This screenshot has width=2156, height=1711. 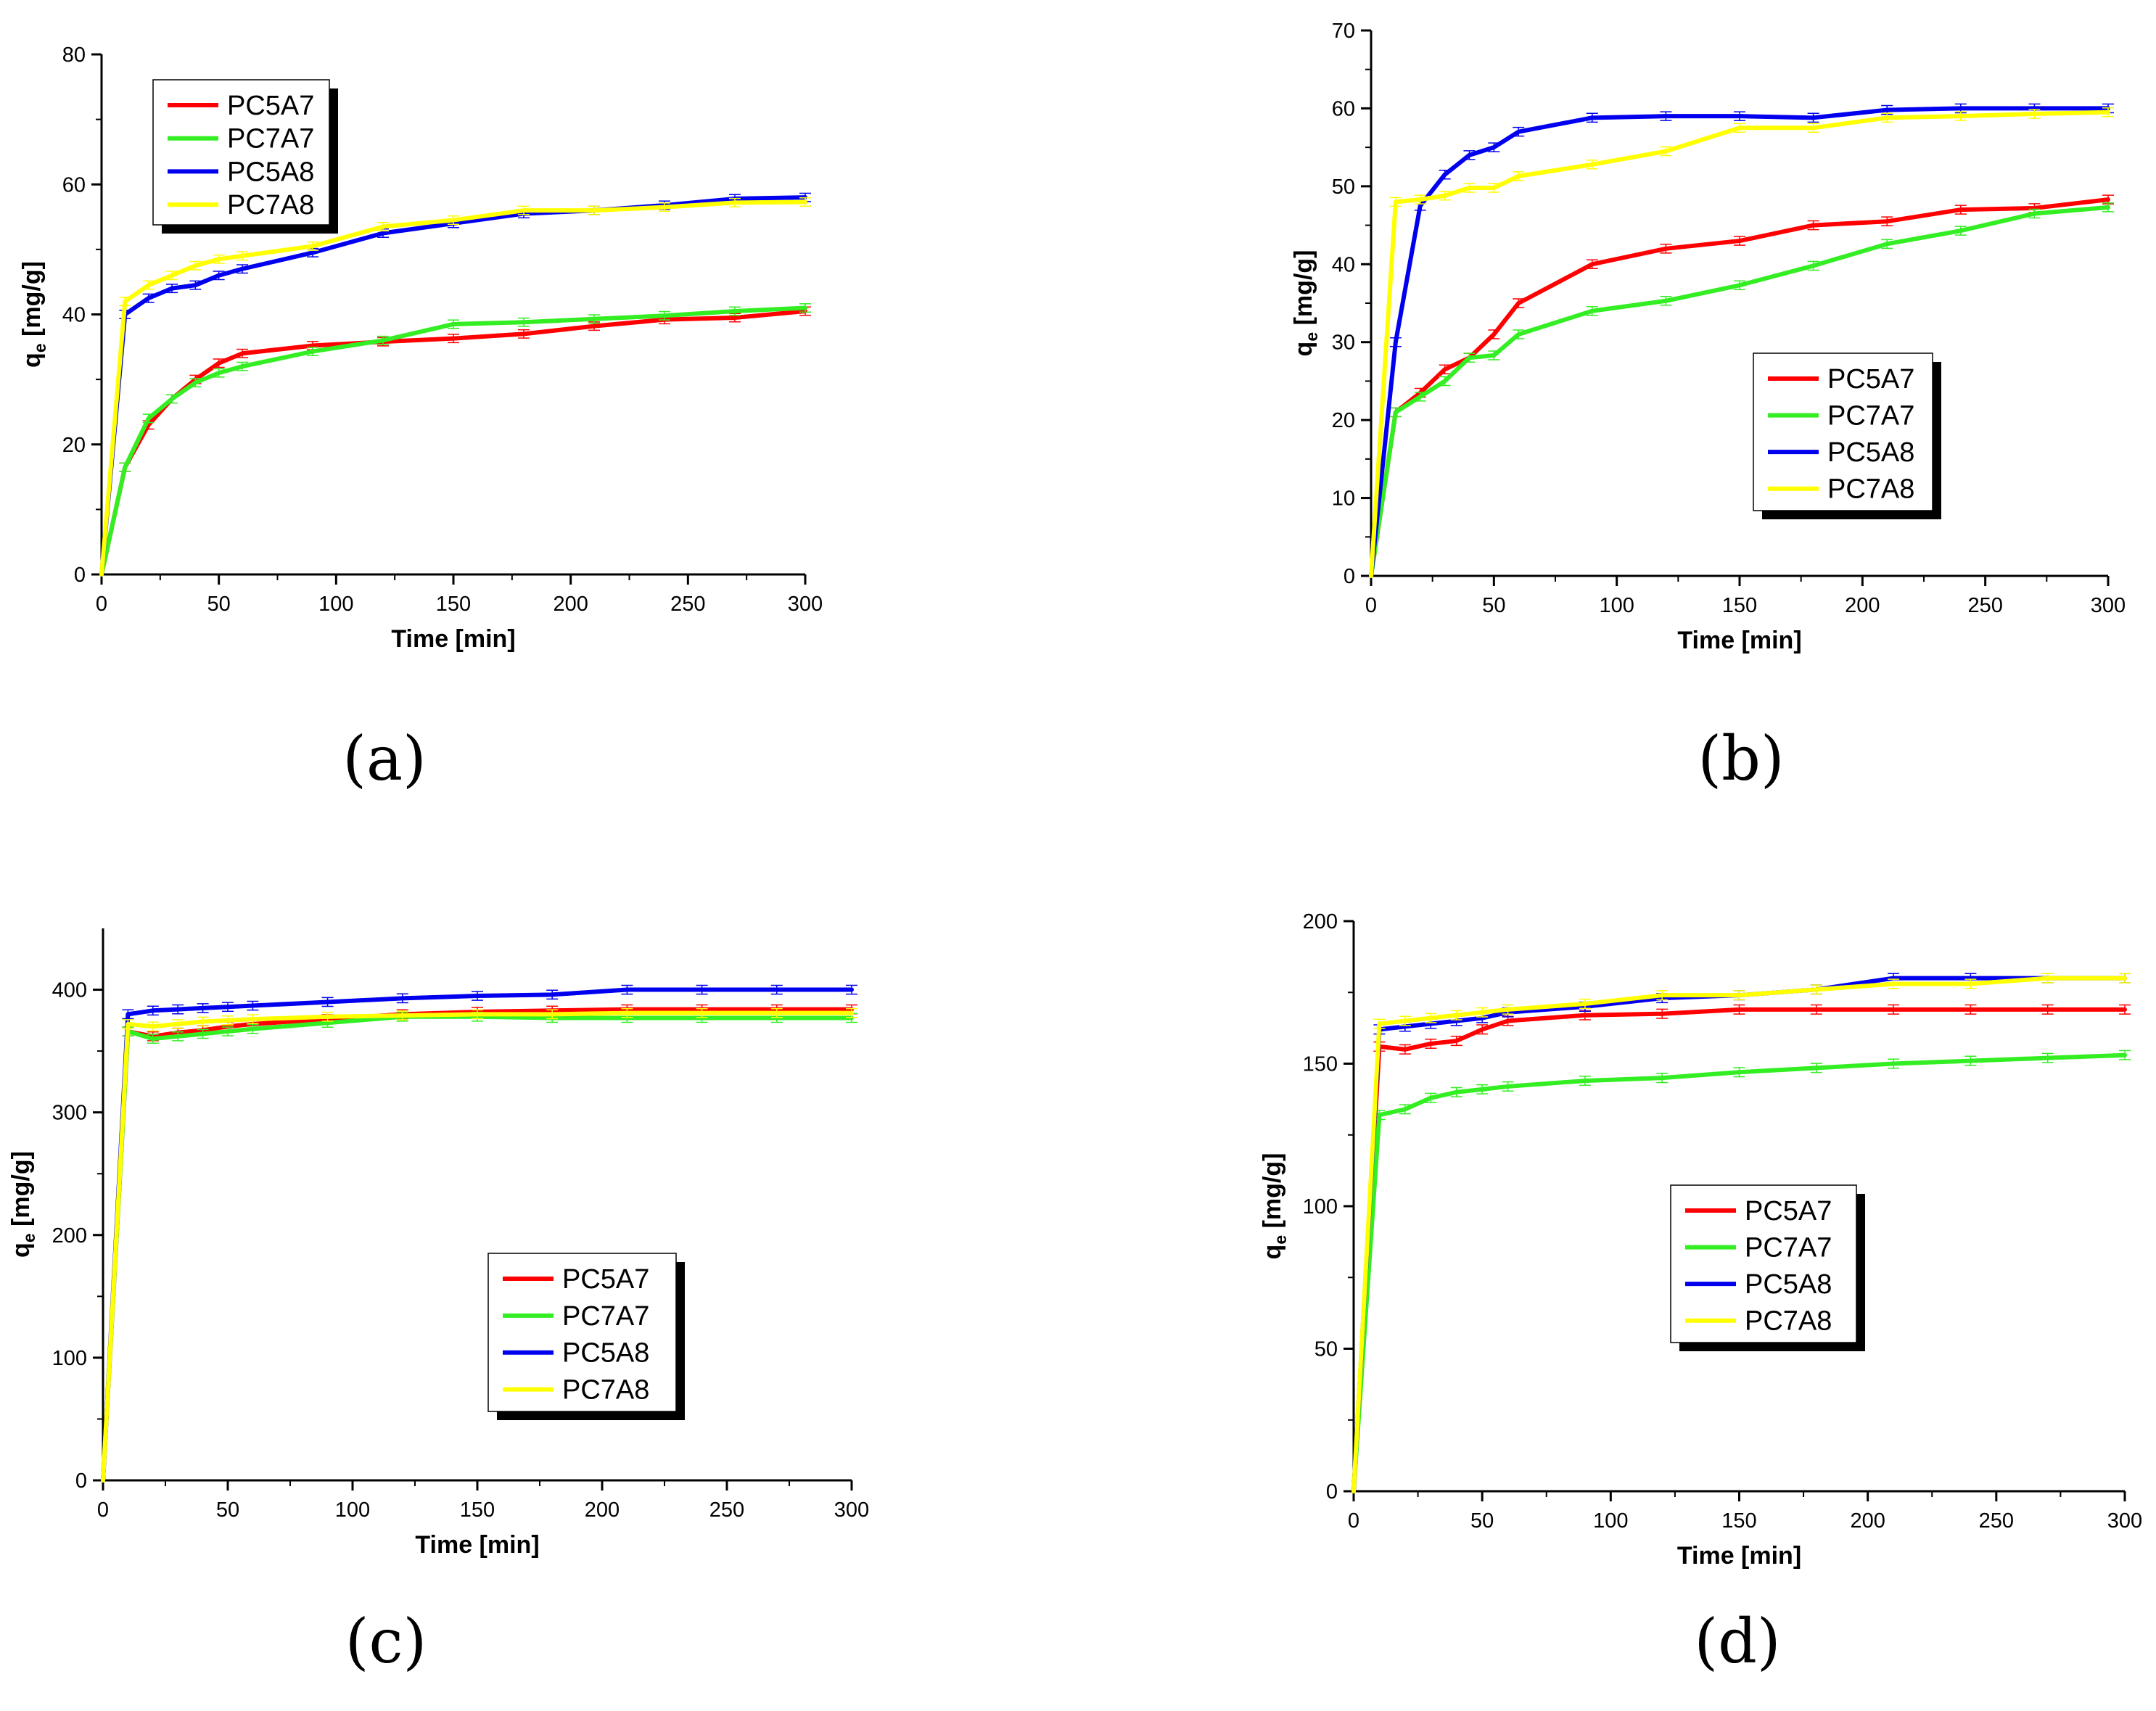 What do you see at coordinates (69, 1113) in the screenshot?
I see `y-tick-label: 300` at bounding box center [69, 1113].